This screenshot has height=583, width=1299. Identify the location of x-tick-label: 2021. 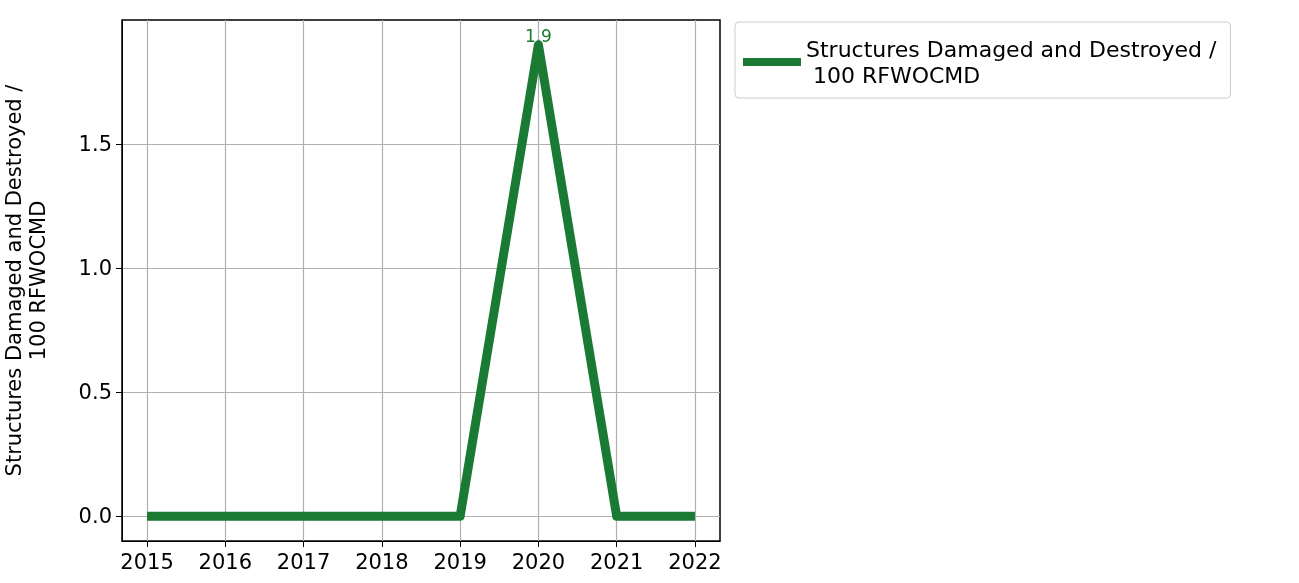
(616, 561).